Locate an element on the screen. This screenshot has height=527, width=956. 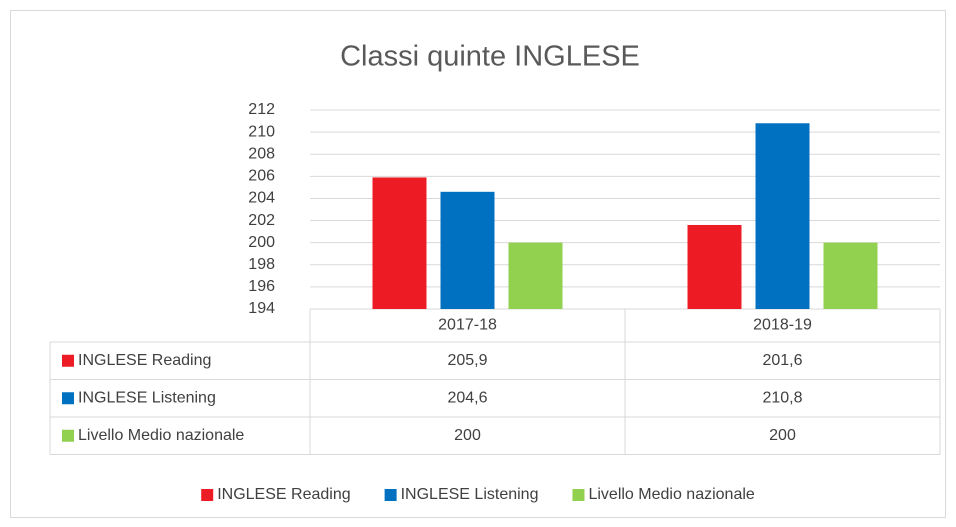
table-value: 205,9 is located at coordinates (467, 360).